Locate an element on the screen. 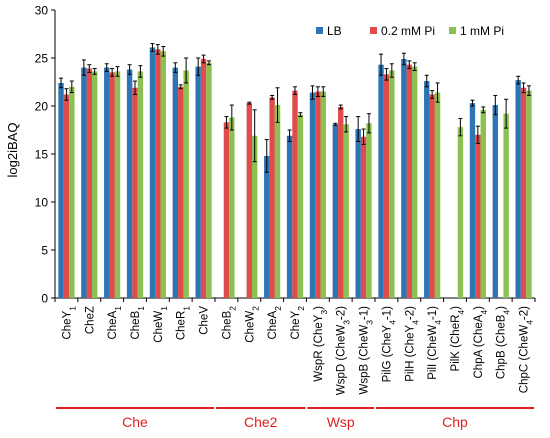 This screenshot has height=438, width=550. y-axis: 0 5 10 15 20 25 30 is located at coordinates (45, 155).